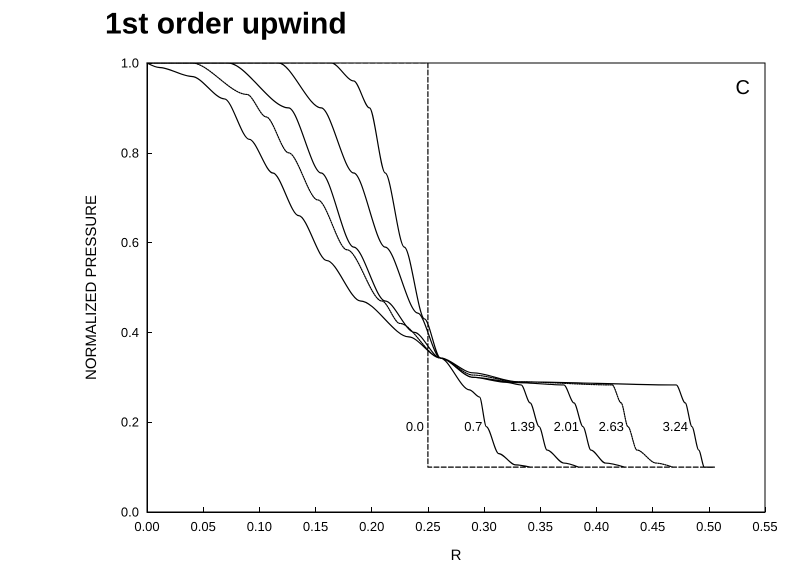  I want to click on x-tick-label: 0.40, so click(597, 526).